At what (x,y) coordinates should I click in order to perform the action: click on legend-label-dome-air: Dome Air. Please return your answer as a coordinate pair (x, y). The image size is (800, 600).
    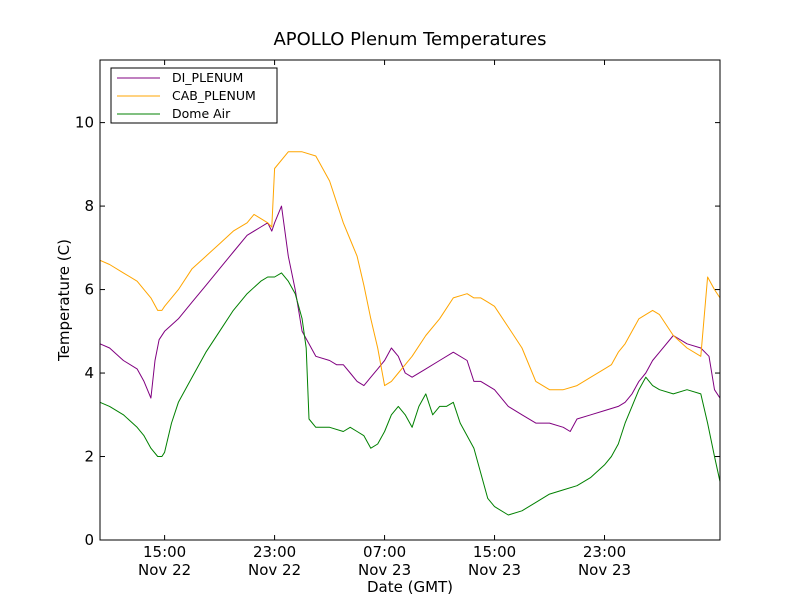
    Looking at the image, I should click on (201, 113).